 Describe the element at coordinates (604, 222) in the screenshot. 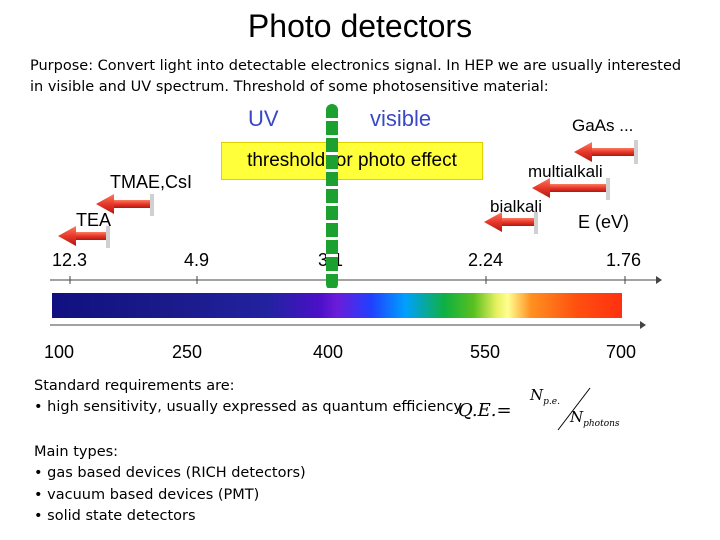

I see `energy-axis-label: E (eV)` at that location.